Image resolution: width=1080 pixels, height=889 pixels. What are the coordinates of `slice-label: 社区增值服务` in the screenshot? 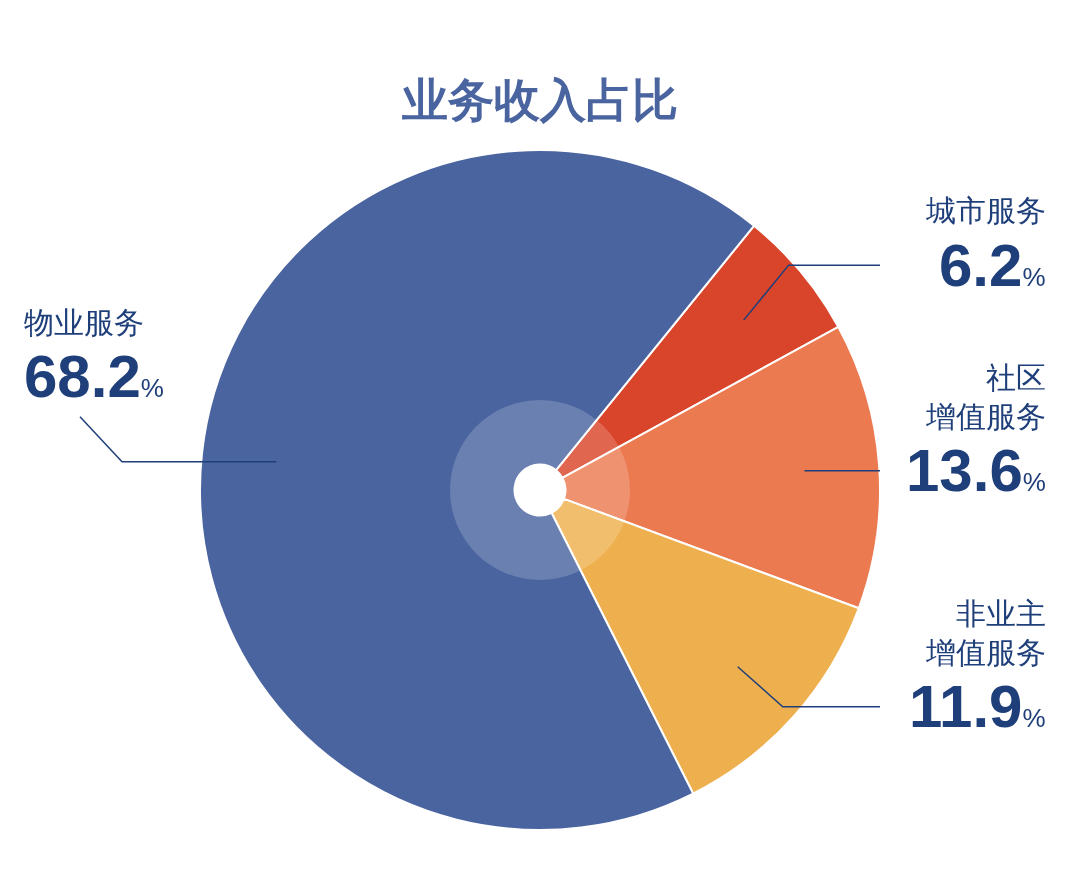 It's located at (985, 397).